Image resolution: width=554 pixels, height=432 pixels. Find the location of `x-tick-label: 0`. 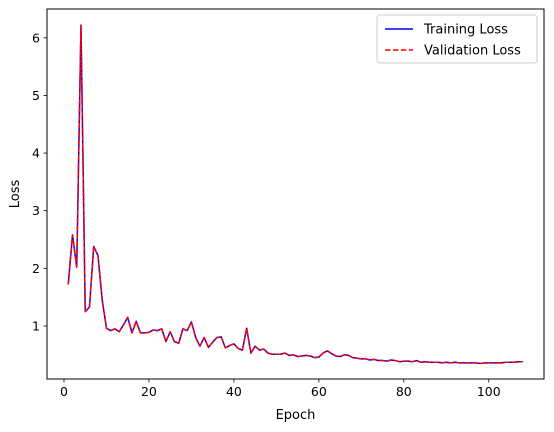

x-tick-label: 0 is located at coordinates (64, 391).